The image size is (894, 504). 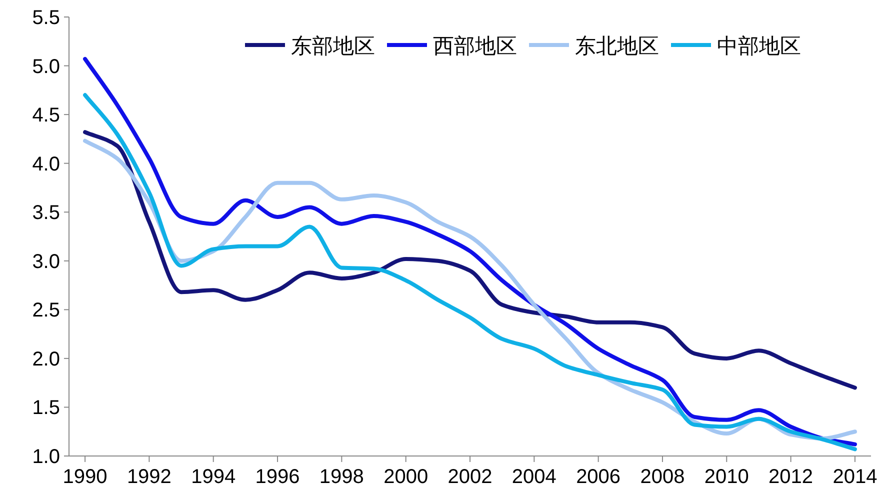 What do you see at coordinates (46, 359) in the screenshot?
I see `y-tick-label: 2.0` at bounding box center [46, 359].